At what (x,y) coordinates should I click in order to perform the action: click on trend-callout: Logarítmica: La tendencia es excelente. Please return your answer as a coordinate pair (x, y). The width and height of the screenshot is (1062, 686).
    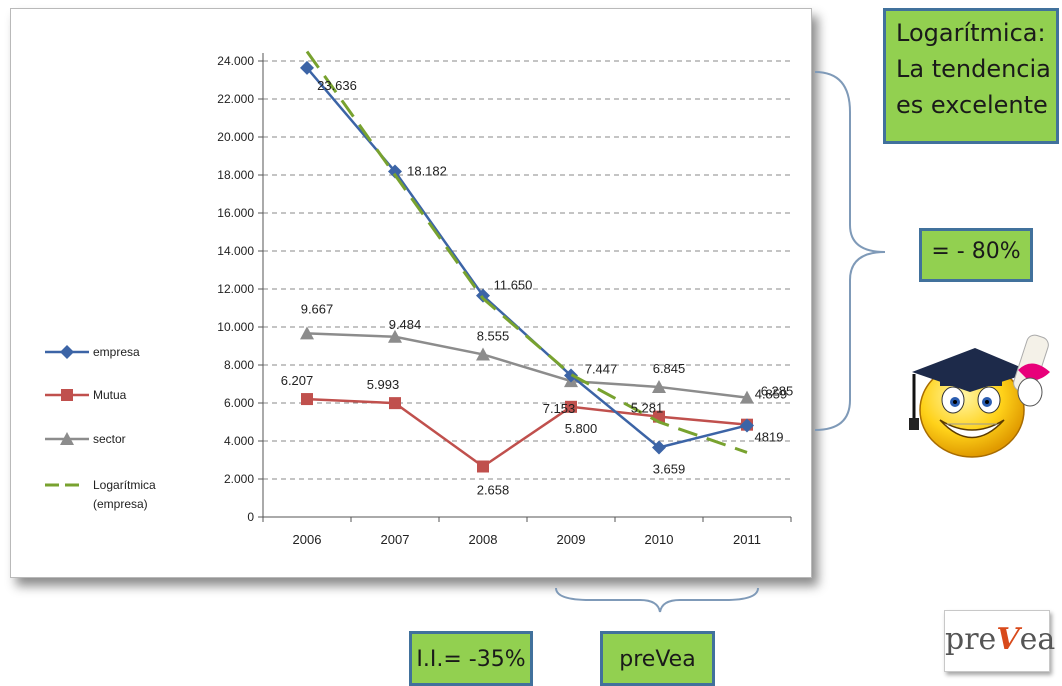
    Looking at the image, I should click on (971, 76).